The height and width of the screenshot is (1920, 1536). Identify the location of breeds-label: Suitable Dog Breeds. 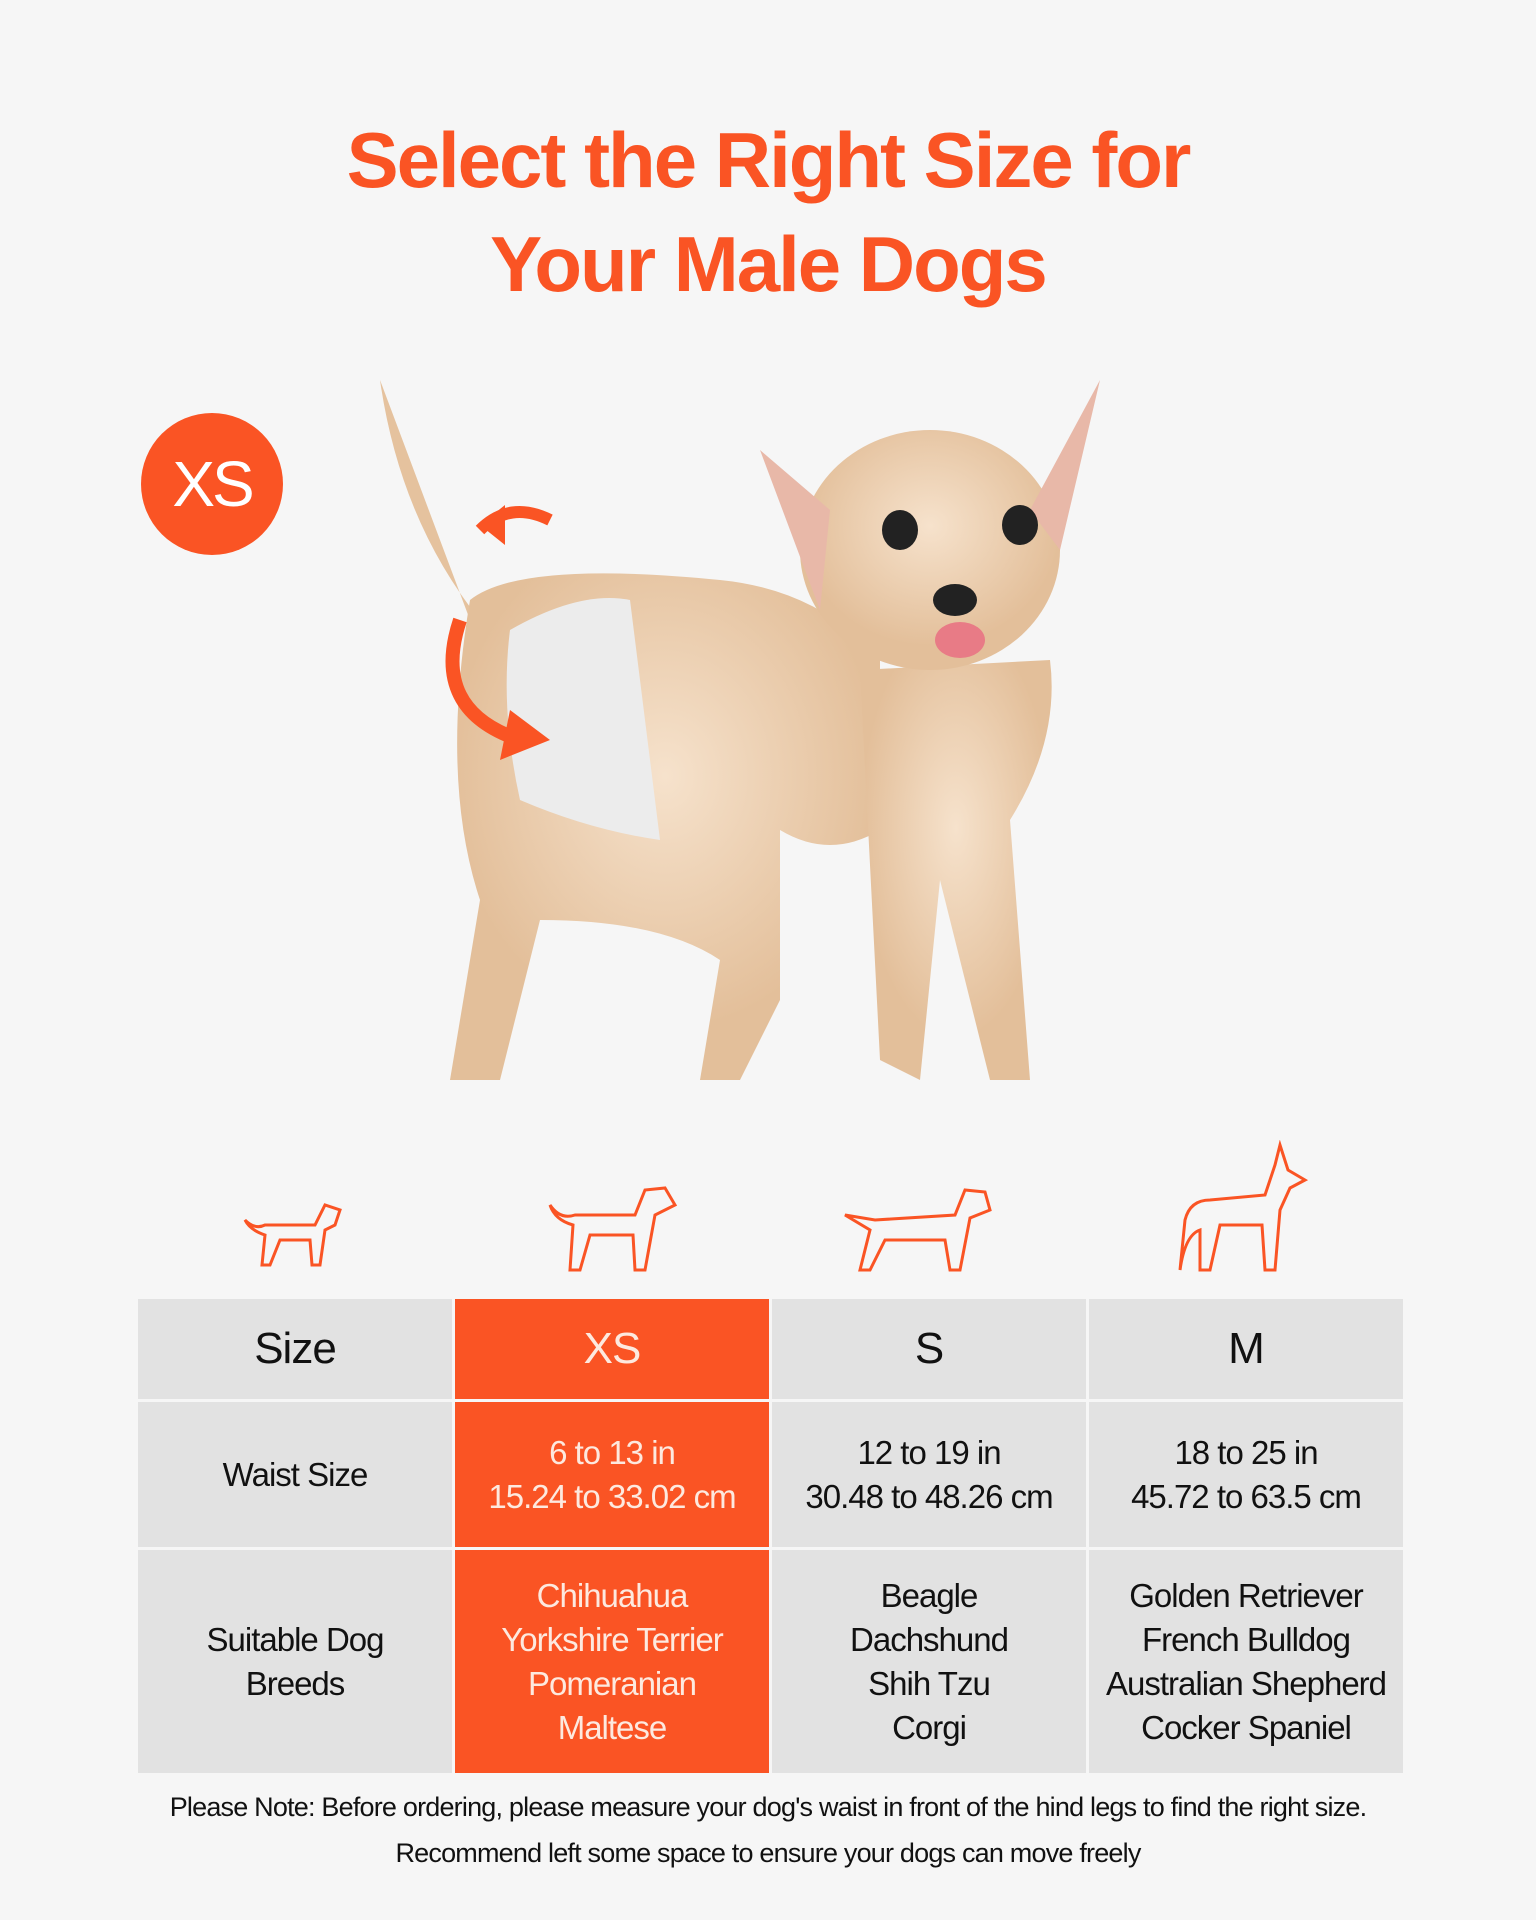
(295, 1661).